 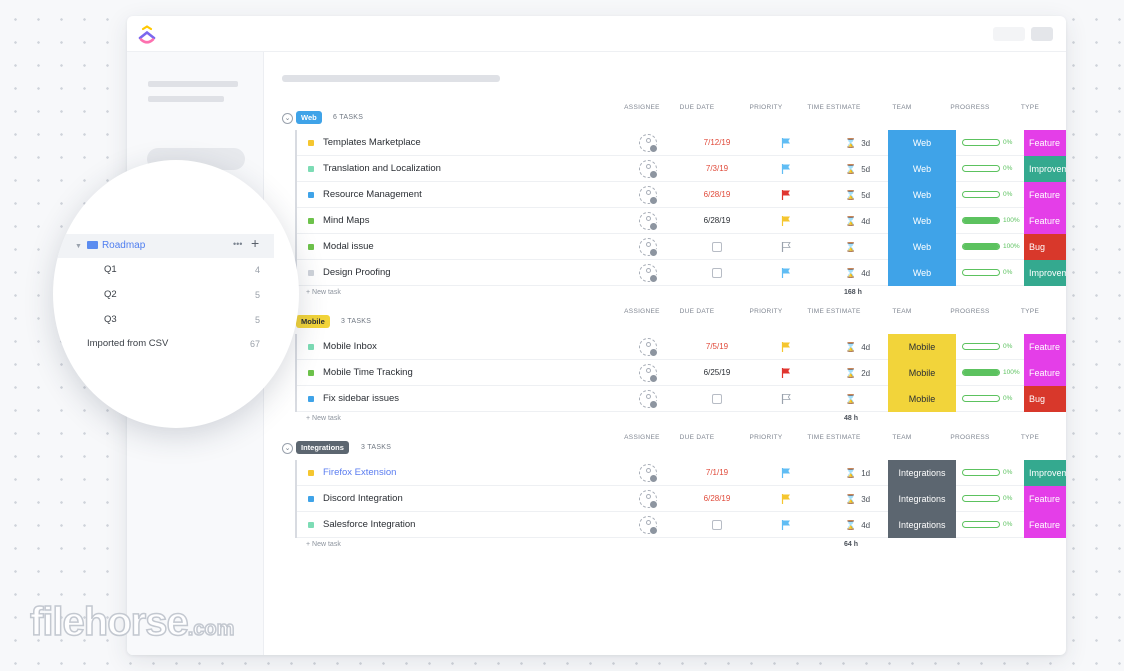 What do you see at coordinates (287, 448) in the screenshot?
I see `collapse-toggle-icon: ⌄` at bounding box center [287, 448].